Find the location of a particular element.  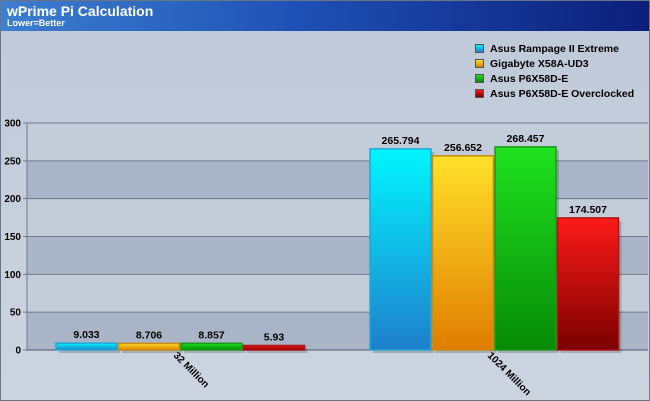

chart-title: wPrime Pi Calculation is located at coordinates (80, 11).